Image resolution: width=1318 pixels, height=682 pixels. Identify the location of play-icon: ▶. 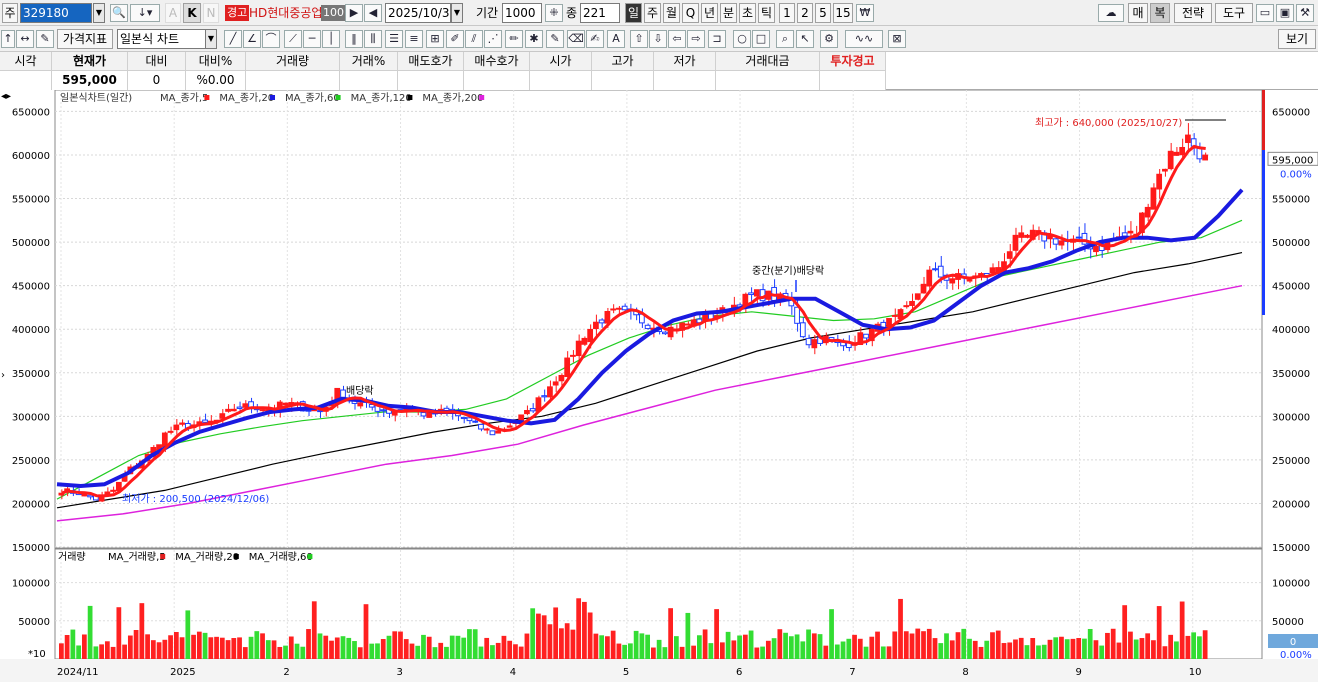
(354, 13).